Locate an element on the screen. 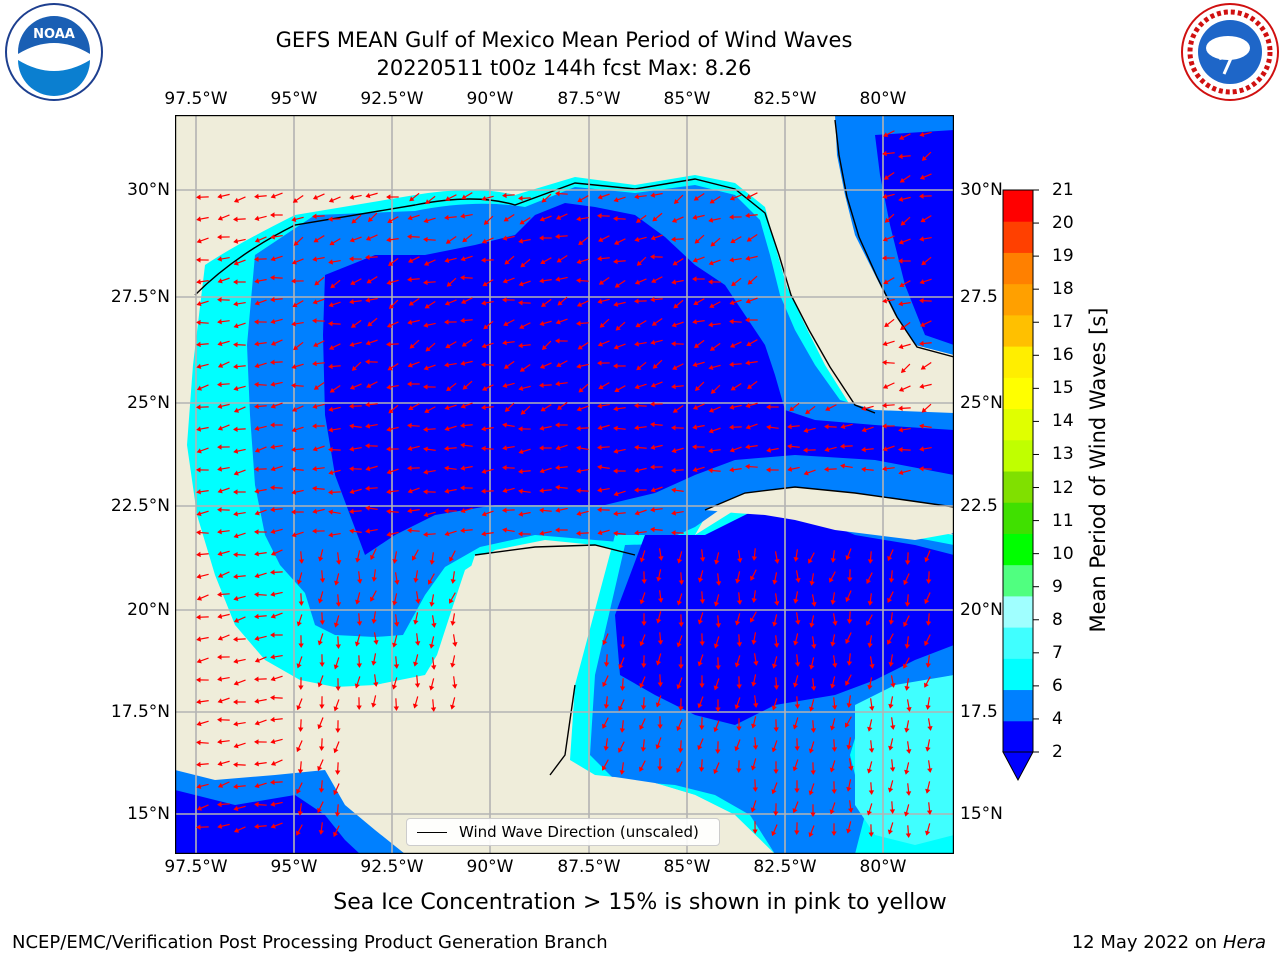 The image size is (1280, 960). atlantic-water-deep is located at coordinates (914, 237).